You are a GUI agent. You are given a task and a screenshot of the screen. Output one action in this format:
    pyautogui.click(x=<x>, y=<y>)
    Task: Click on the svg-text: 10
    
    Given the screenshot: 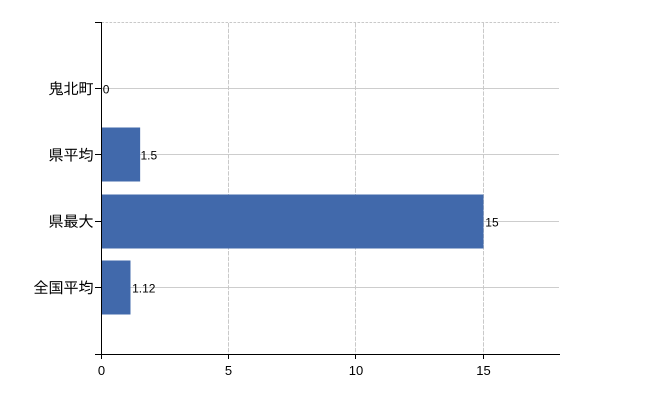 What is the action you would take?
    pyautogui.click(x=356, y=370)
    